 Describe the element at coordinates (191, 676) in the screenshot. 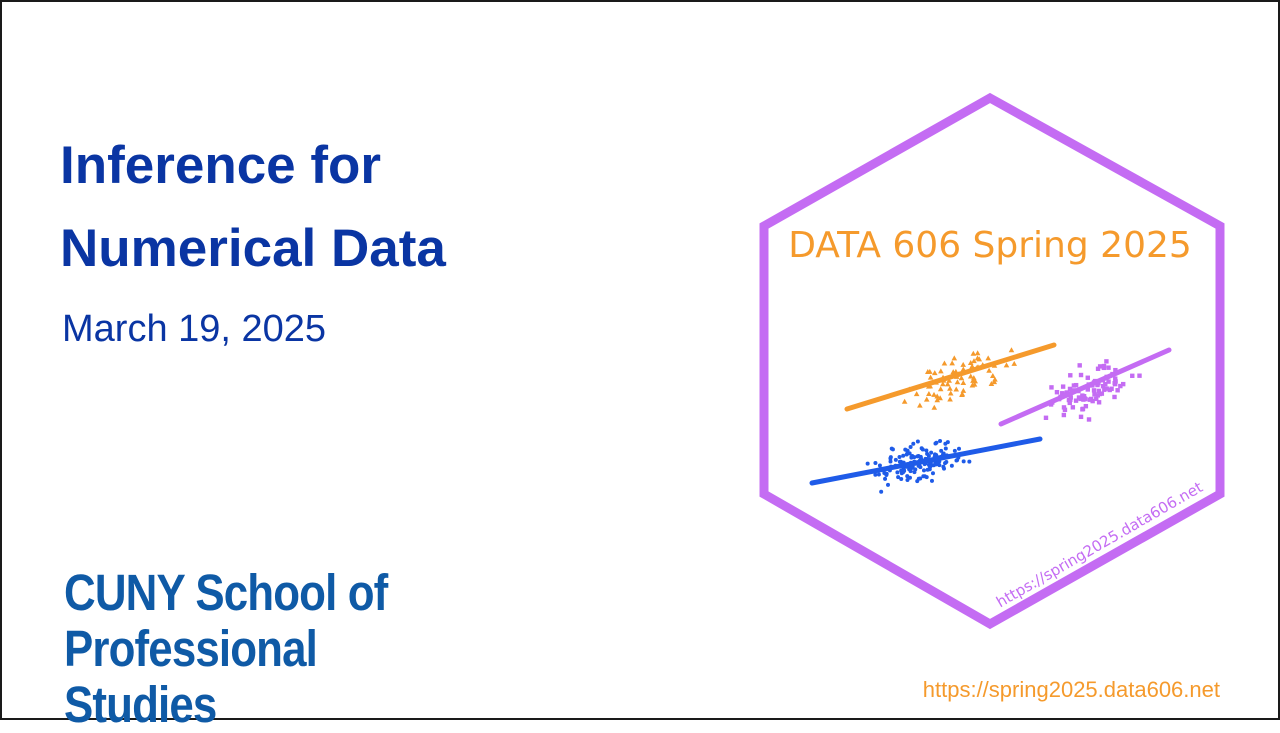

I see `logo-line-2: Professional Studies` at that location.